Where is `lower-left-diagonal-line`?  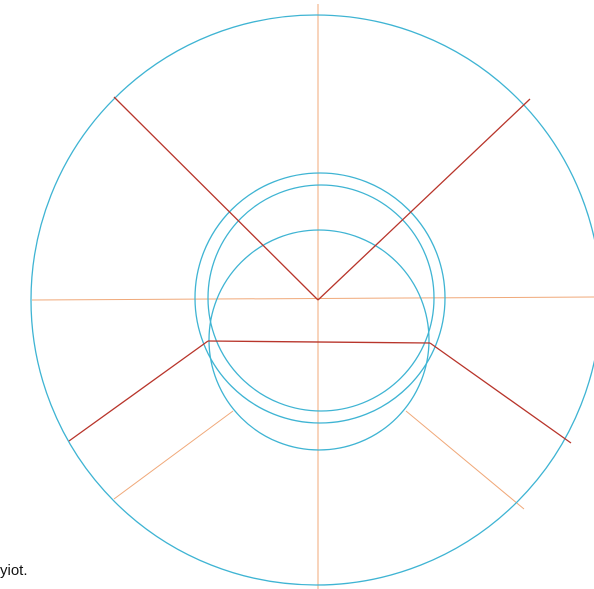 lower-left-diagonal-line is located at coordinates (138, 391).